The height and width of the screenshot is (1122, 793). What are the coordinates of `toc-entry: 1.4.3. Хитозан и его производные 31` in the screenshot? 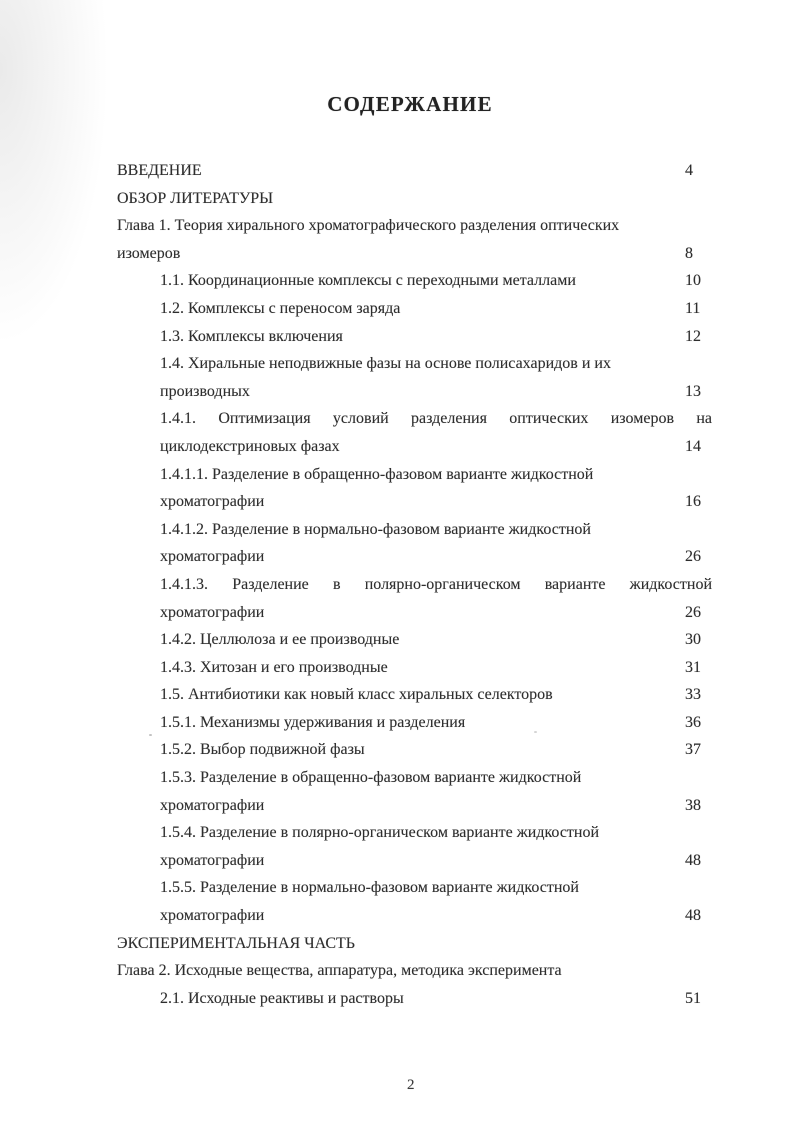 It's located at (414, 668).